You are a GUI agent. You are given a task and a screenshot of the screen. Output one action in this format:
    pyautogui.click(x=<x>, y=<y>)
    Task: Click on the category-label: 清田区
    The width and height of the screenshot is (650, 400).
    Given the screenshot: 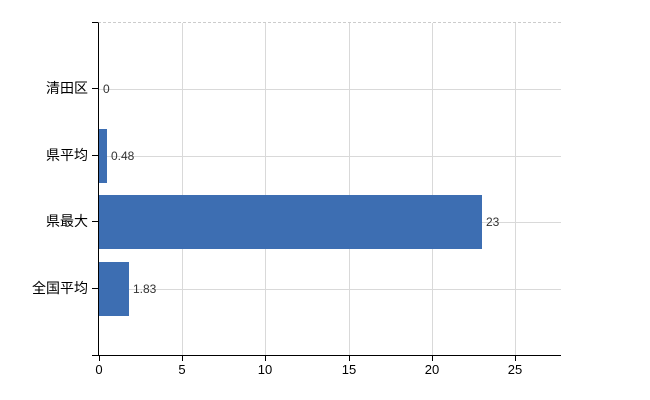 What is the action you would take?
    pyautogui.click(x=67, y=88)
    